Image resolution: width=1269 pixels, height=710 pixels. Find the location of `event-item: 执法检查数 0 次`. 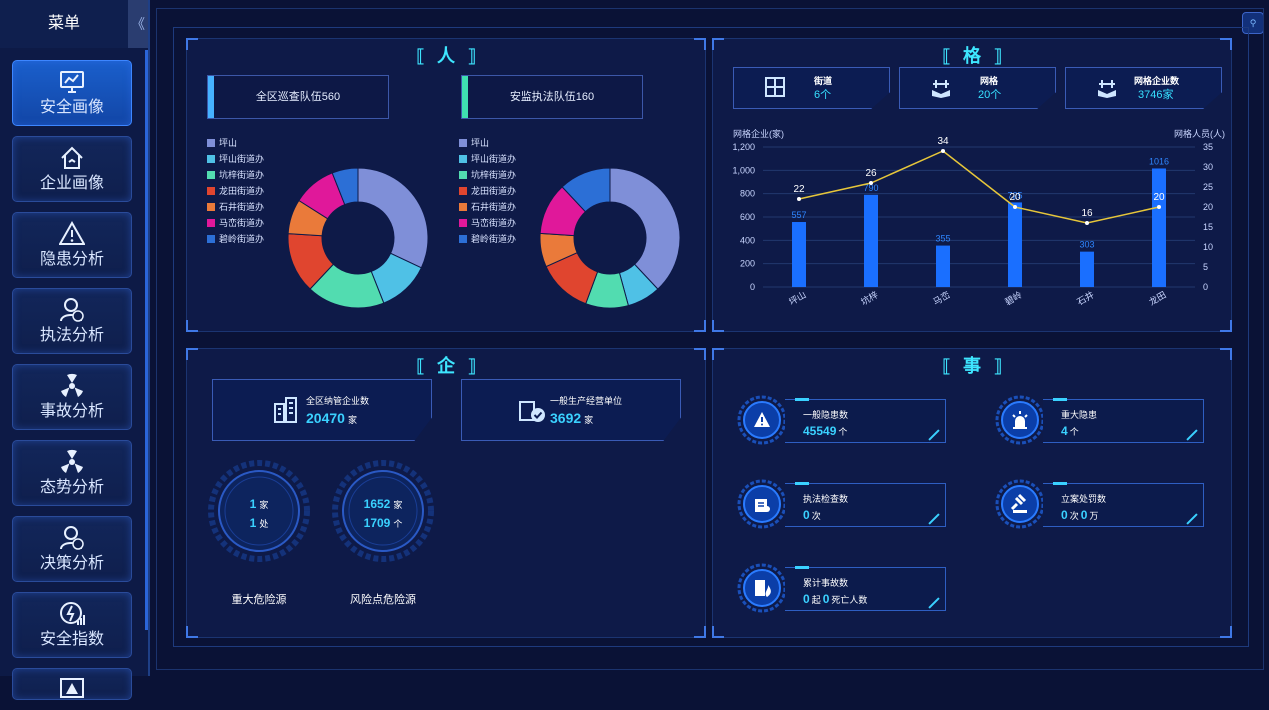

event-item: 执法检查数 0 次 is located at coordinates (847, 504).